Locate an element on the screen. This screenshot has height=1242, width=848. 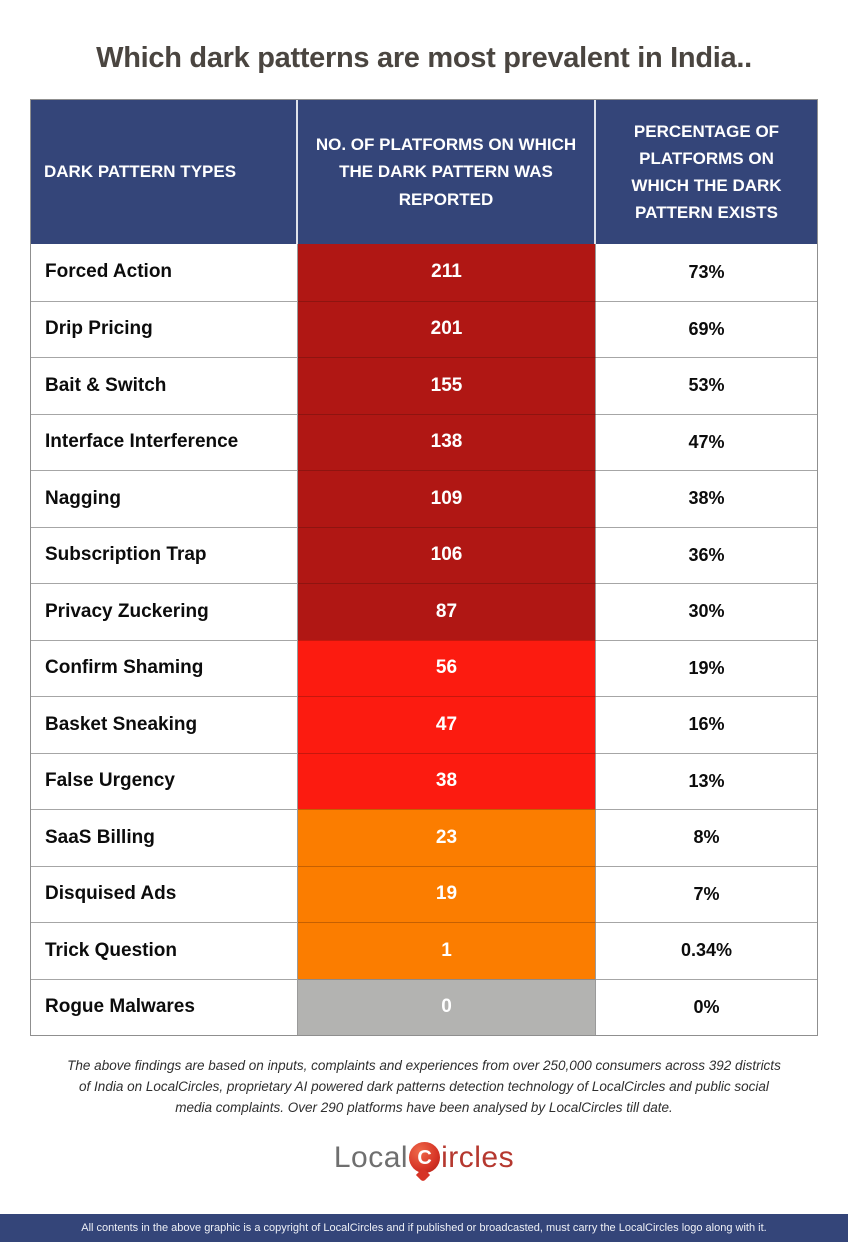
table-row: Drip Pricing 201 69% is located at coordinates (424, 328).